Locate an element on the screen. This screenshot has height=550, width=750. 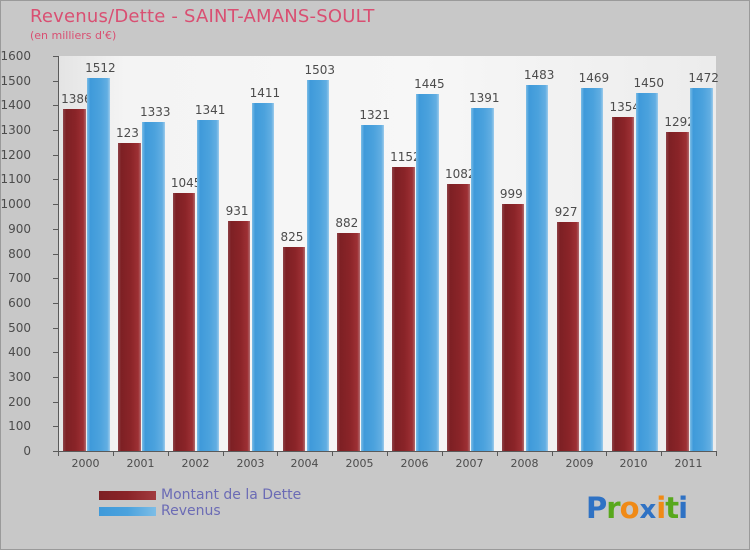
bar-value-label: 1450 is located at coordinates (649, 83).